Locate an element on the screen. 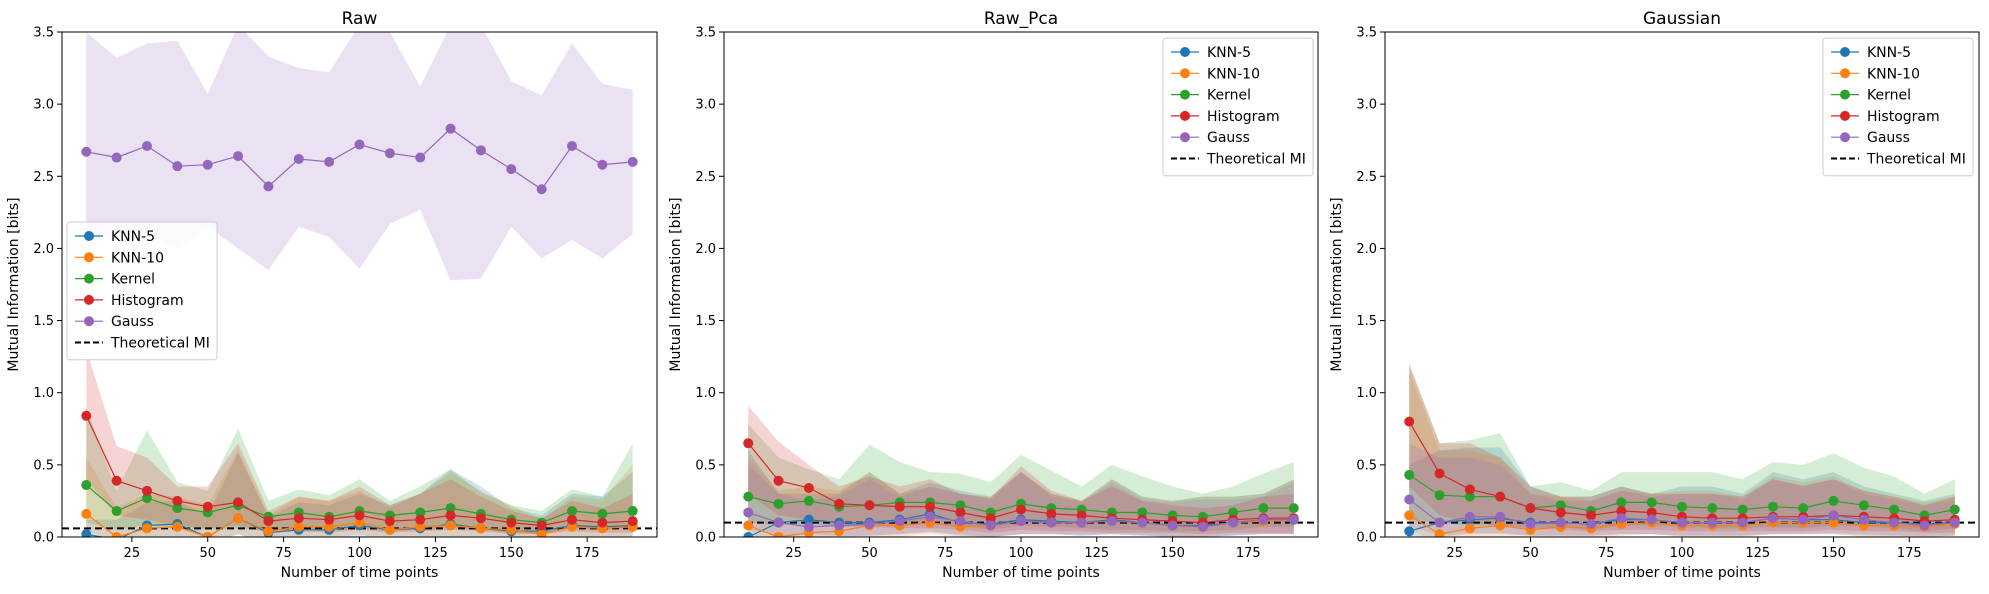  legend-entry: Kernel is located at coordinates (1871, 96).